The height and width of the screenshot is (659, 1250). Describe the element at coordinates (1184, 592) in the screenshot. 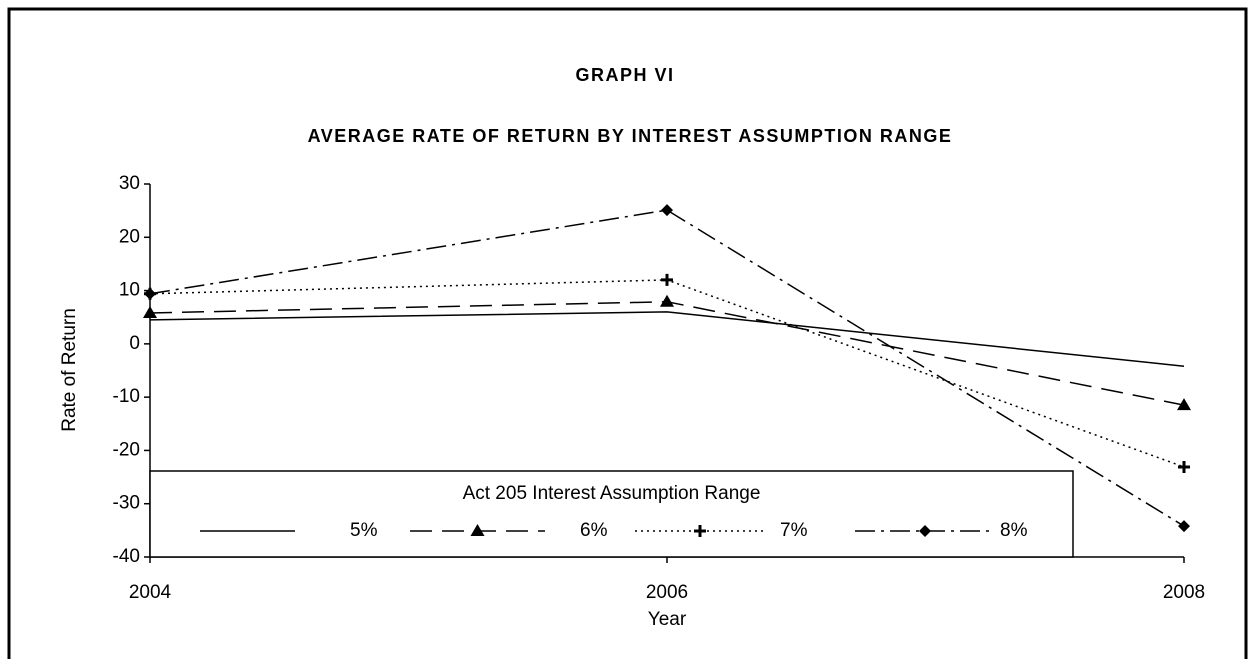

I see `x-tick-label: 2008` at that location.